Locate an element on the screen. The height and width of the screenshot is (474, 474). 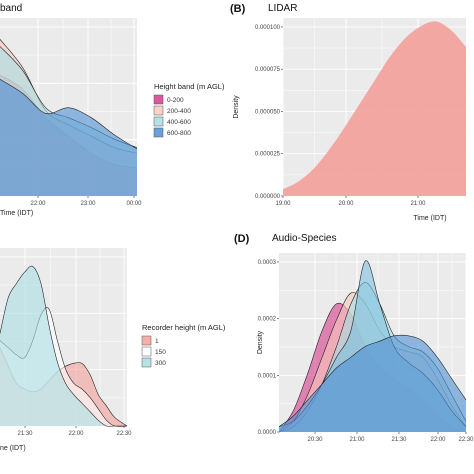
legend-title: Recorder height (m AGL) is located at coordinates (184, 327).